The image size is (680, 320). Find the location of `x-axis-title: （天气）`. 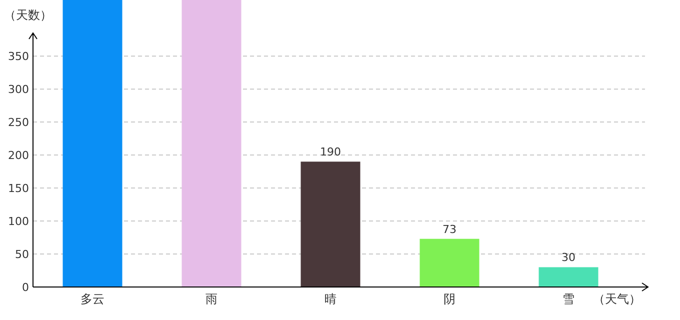

x-axis-title: （天气） is located at coordinates (617, 299).